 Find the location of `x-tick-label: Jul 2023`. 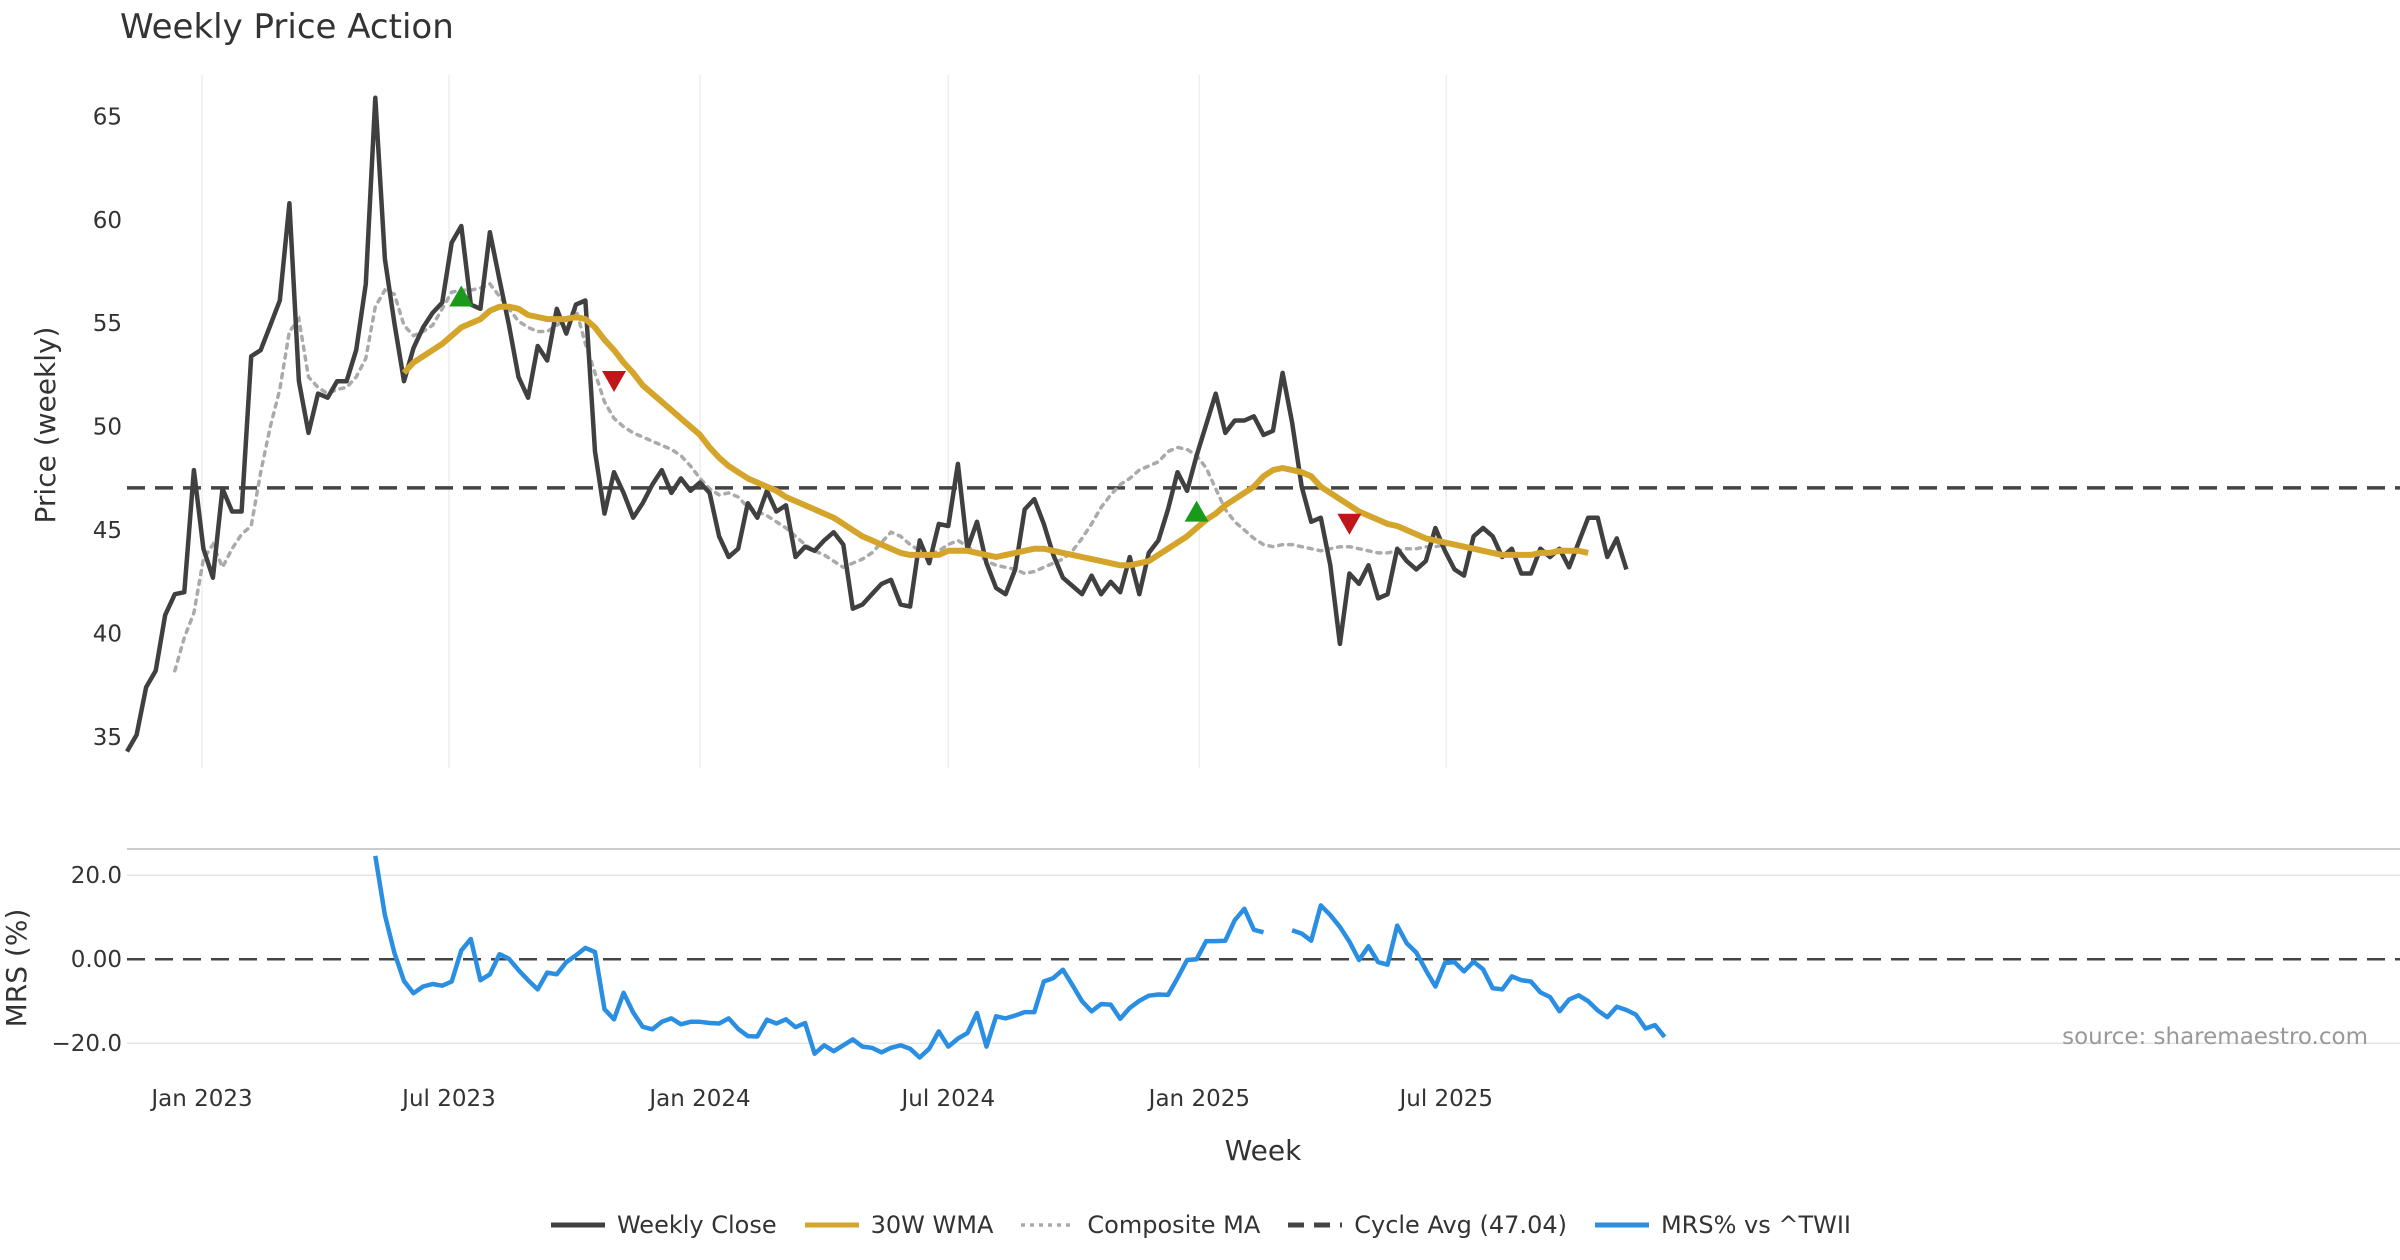

x-tick-label: Jul 2023 is located at coordinates (448, 1099).